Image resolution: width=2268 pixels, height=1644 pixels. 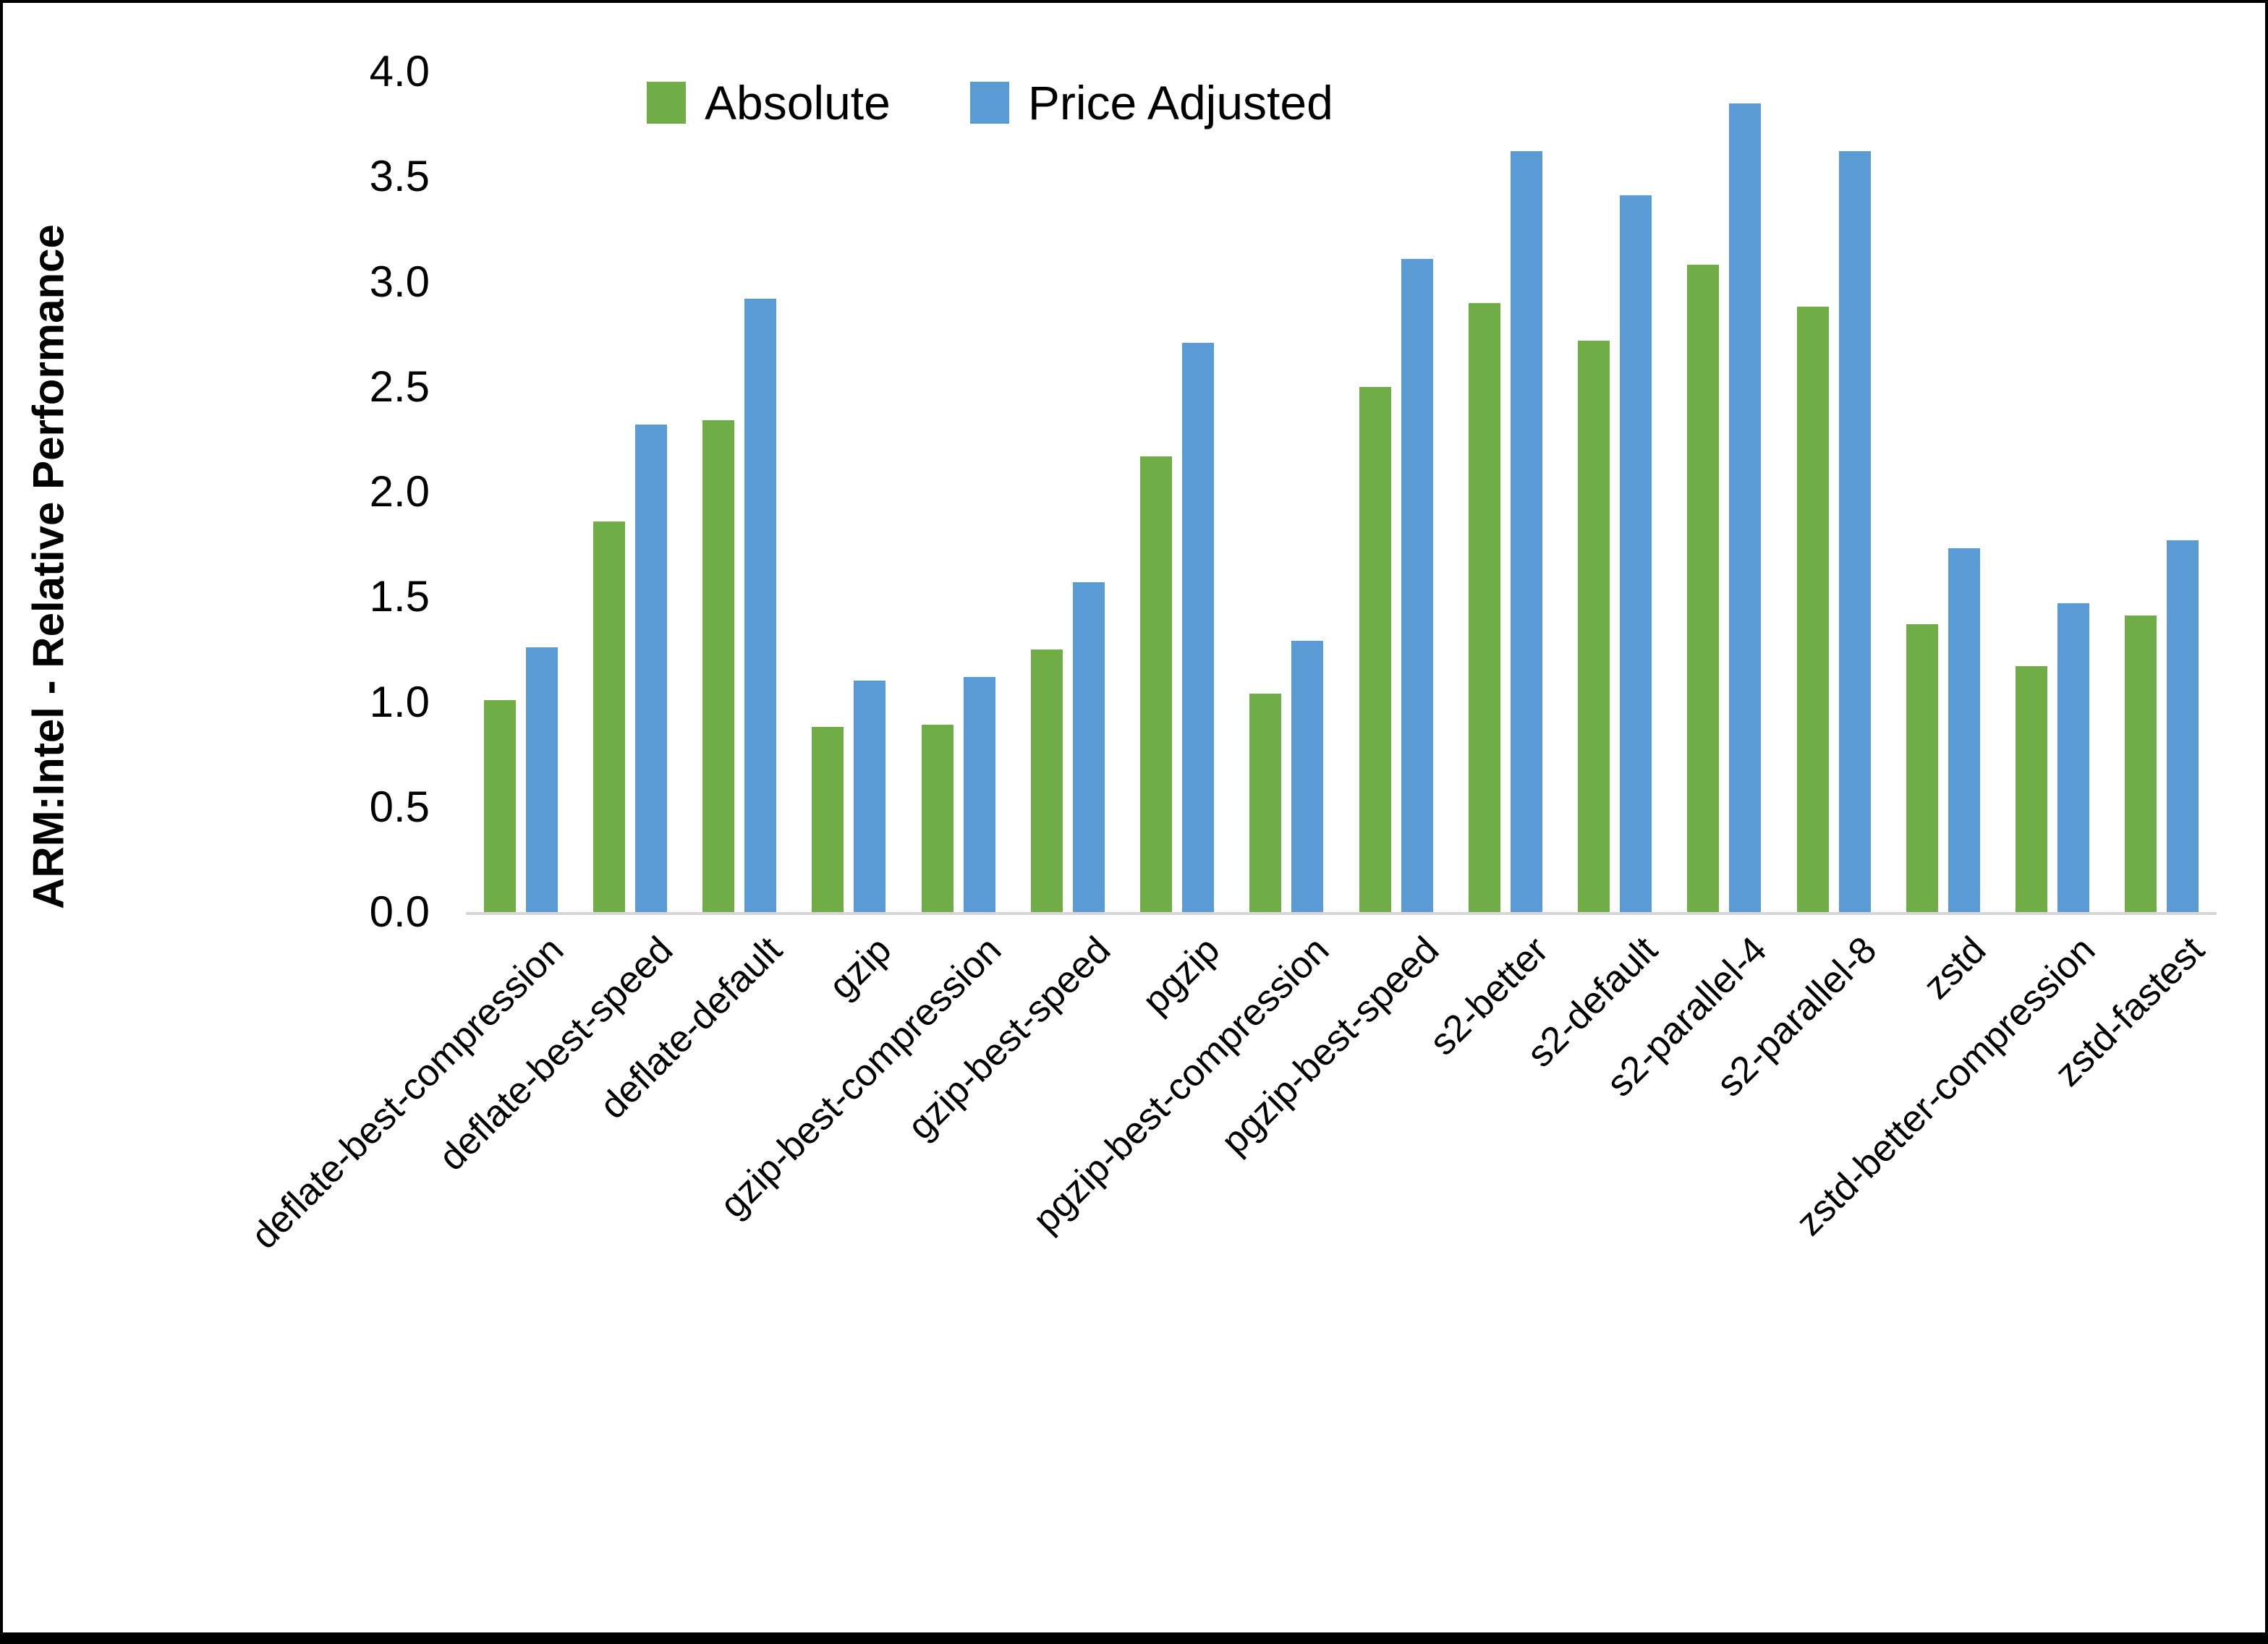 I want to click on bar-price-adjusted-deflate-best-compression, so click(x=541, y=779).